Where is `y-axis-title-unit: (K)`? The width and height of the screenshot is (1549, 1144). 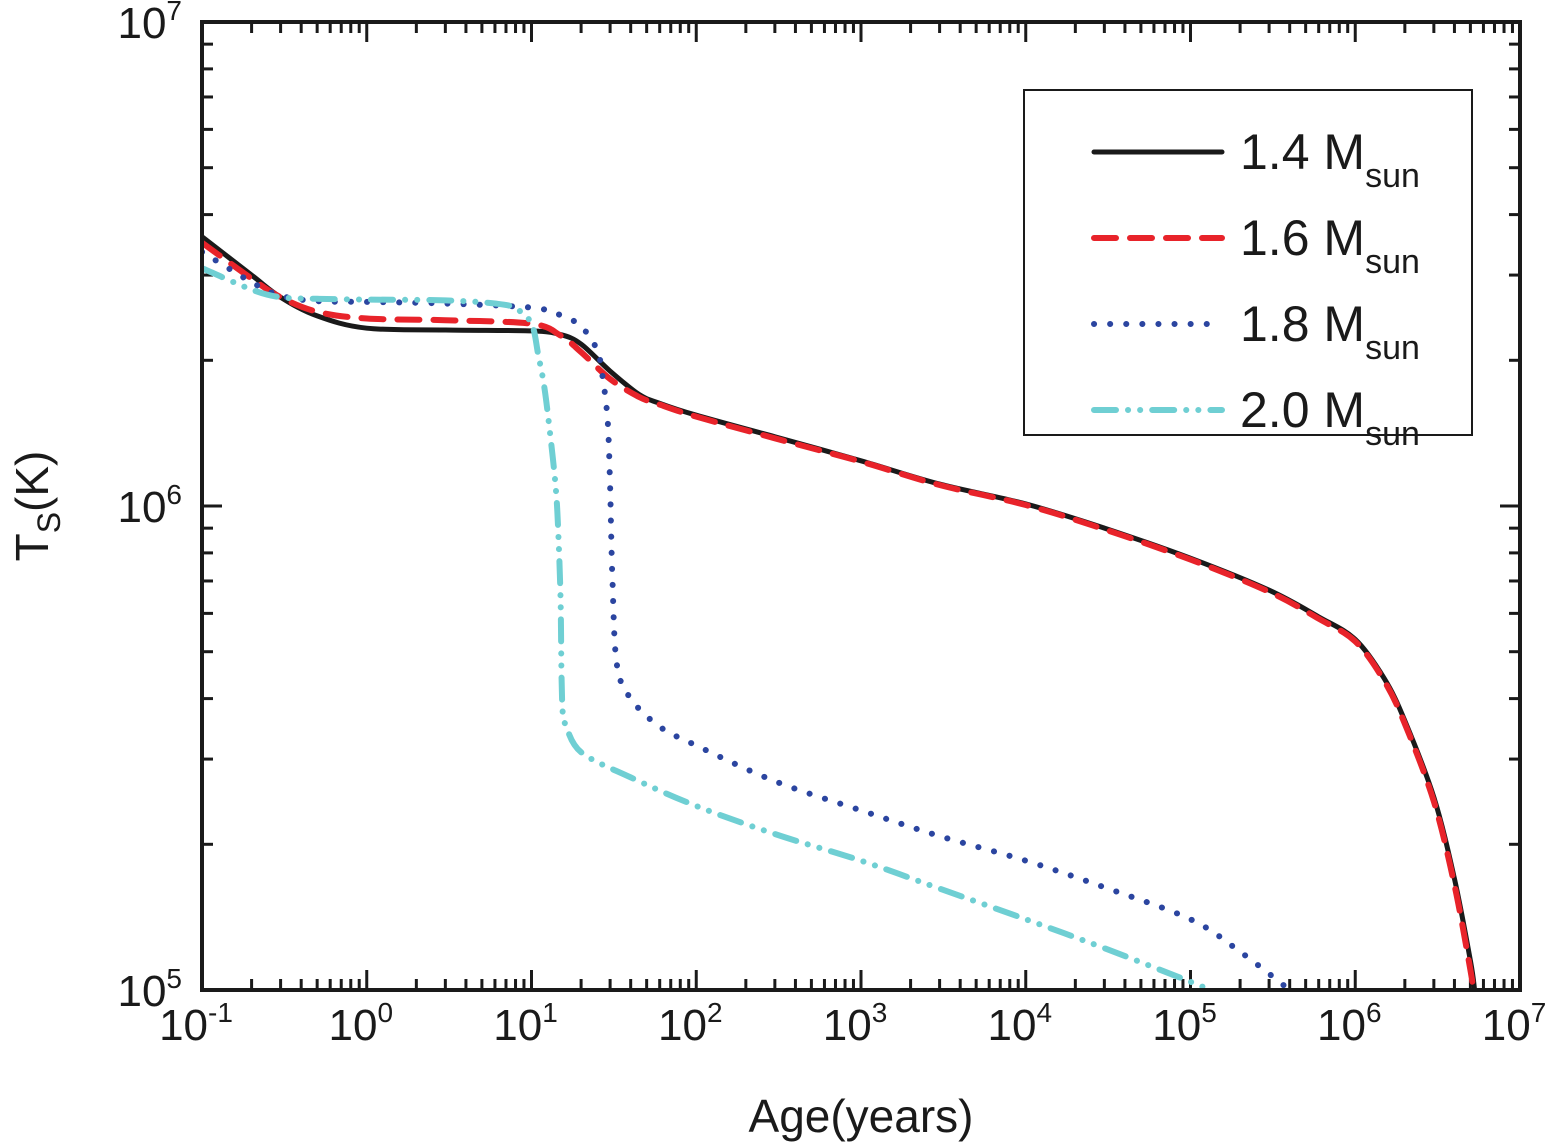
y-axis-title-unit: (K) is located at coordinates (32, 481).